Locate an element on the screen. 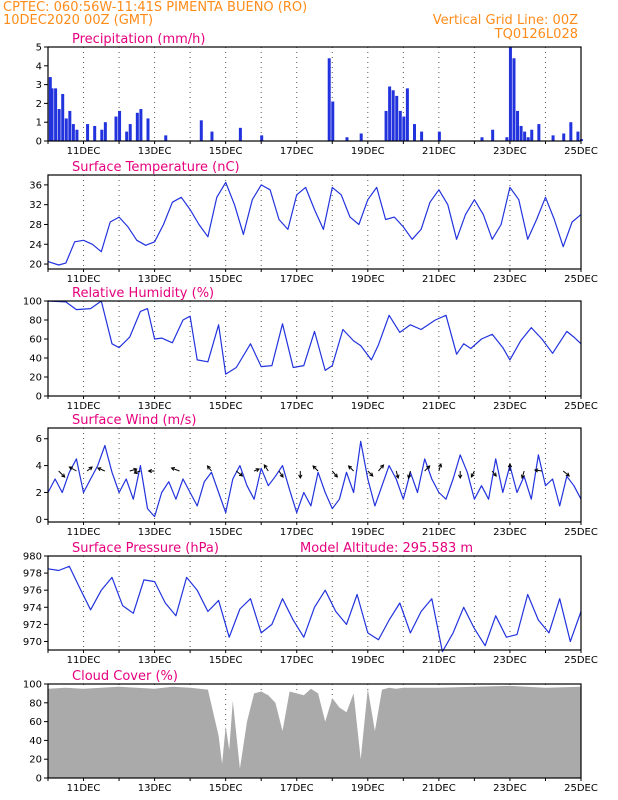 This screenshot has height=800, width=618. header-run-id: TQ0126L028 is located at coordinates (536, 34).